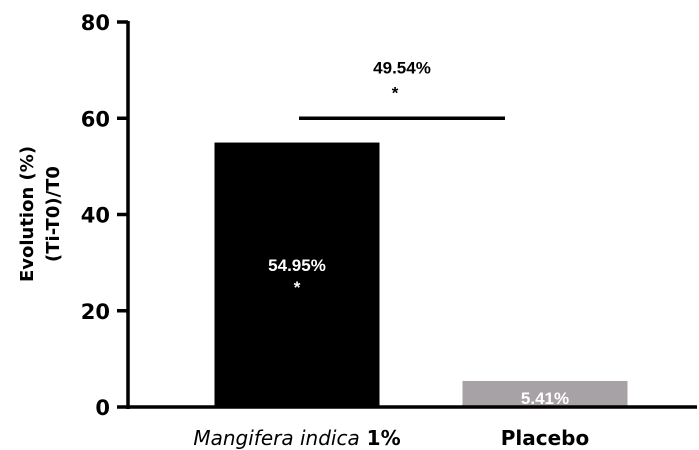  Describe the element at coordinates (27, 214) in the screenshot. I see `y-axis-label-line-1: Evolution (%)` at that location.